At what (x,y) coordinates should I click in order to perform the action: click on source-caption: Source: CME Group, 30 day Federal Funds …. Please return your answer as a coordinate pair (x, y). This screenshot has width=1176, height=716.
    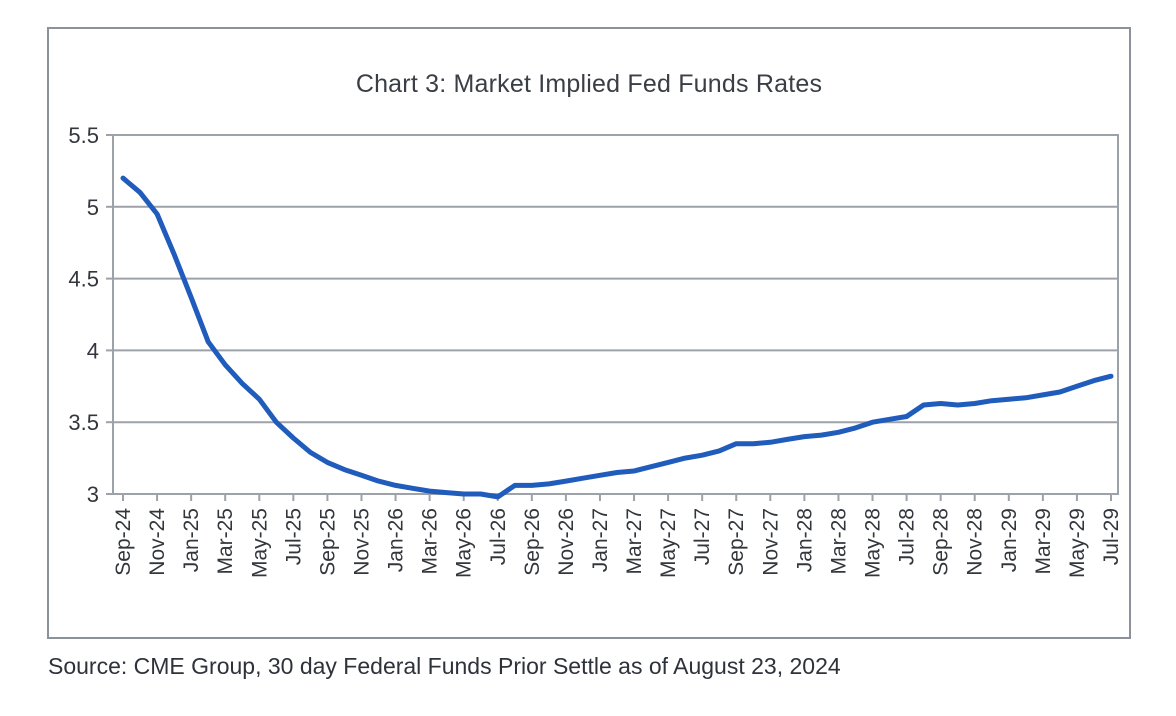
    Looking at the image, I should click on (444, 666).